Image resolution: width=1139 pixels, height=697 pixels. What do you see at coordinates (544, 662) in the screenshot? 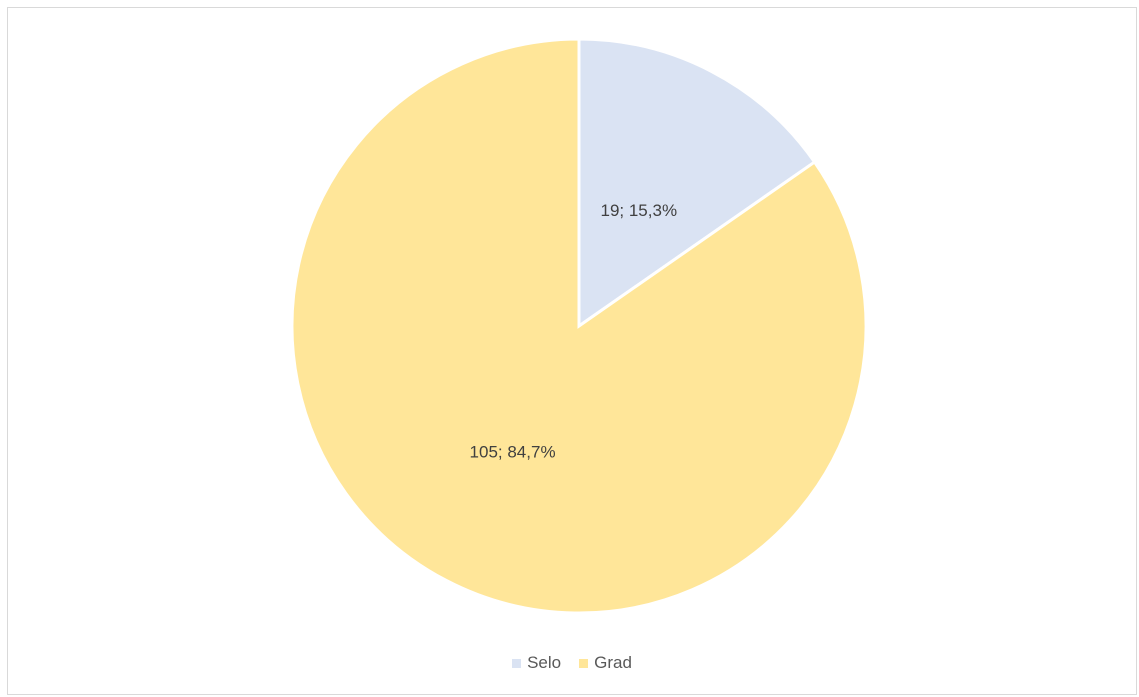
I see `legend-label-selo: Selo` at bounding box center [544, 662].